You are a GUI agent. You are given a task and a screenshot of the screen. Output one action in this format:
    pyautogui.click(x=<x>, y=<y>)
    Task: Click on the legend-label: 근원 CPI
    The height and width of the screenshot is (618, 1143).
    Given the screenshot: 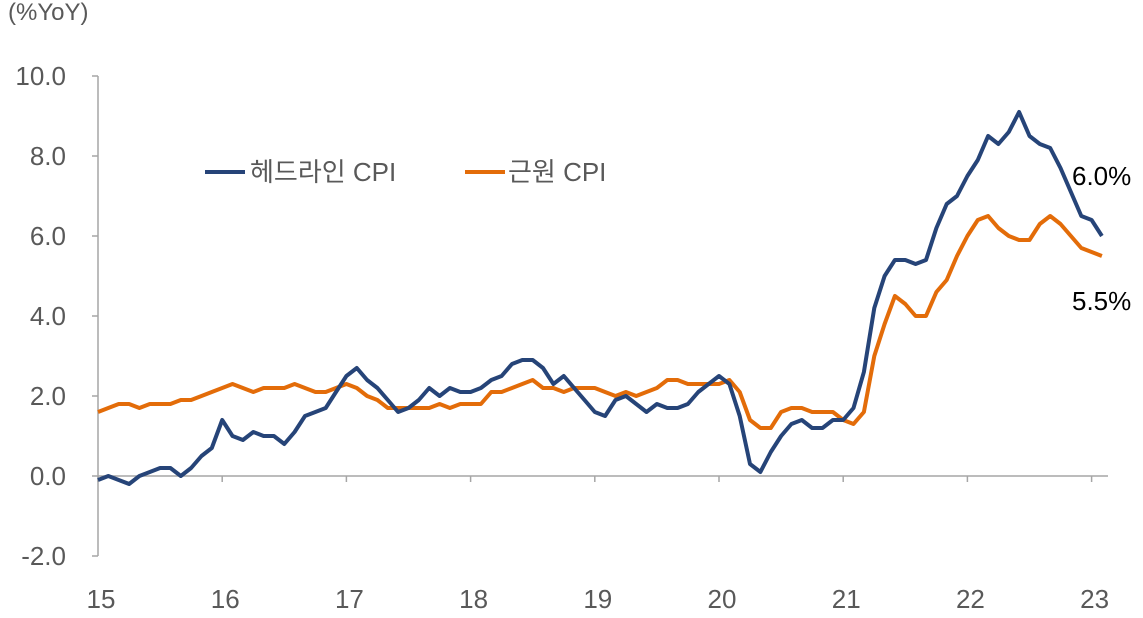 What is the action you would take?
    pyautogui.click(x=557, y=172)
    